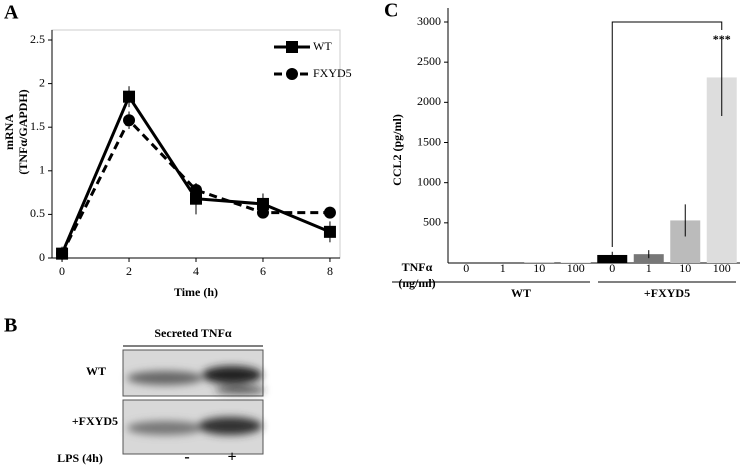 This screenshot has width=745, height=469. I want to click on category-label: (ng/ml), so click(416, 283).